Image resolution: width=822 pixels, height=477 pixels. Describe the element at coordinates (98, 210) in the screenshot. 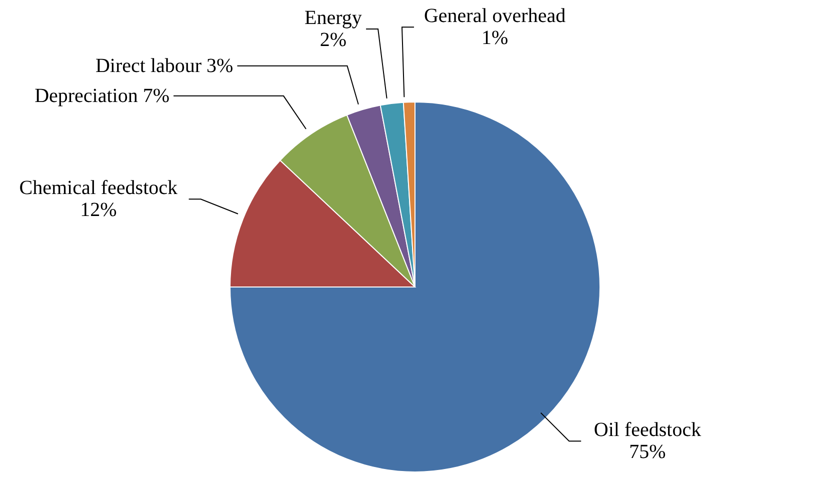

I see `data-label: 12%` at that location.